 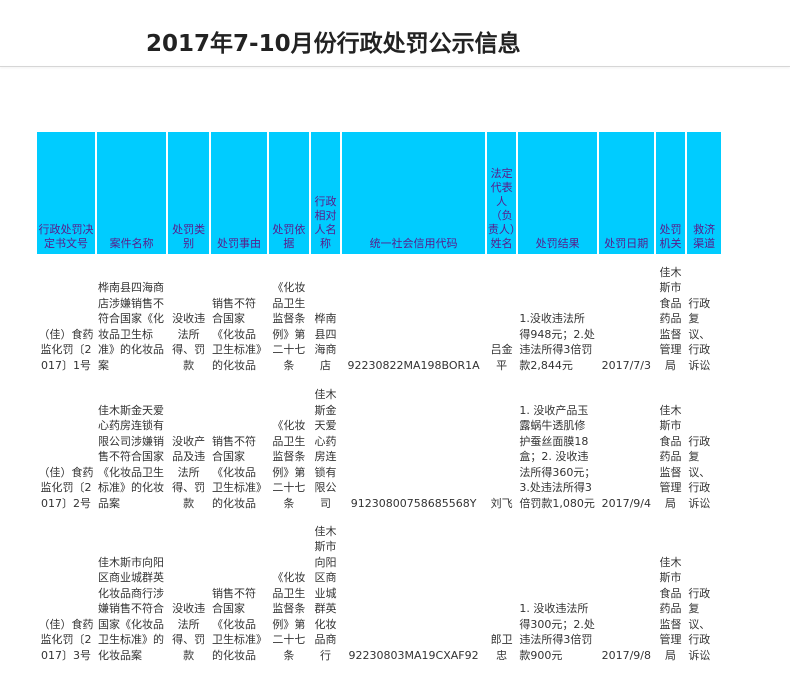 What do you see at coordinates (413, 655) in the screenshot?
I see `cell-credit-code: 92230803MA19CXAF92` at bounding box center [413, 655].